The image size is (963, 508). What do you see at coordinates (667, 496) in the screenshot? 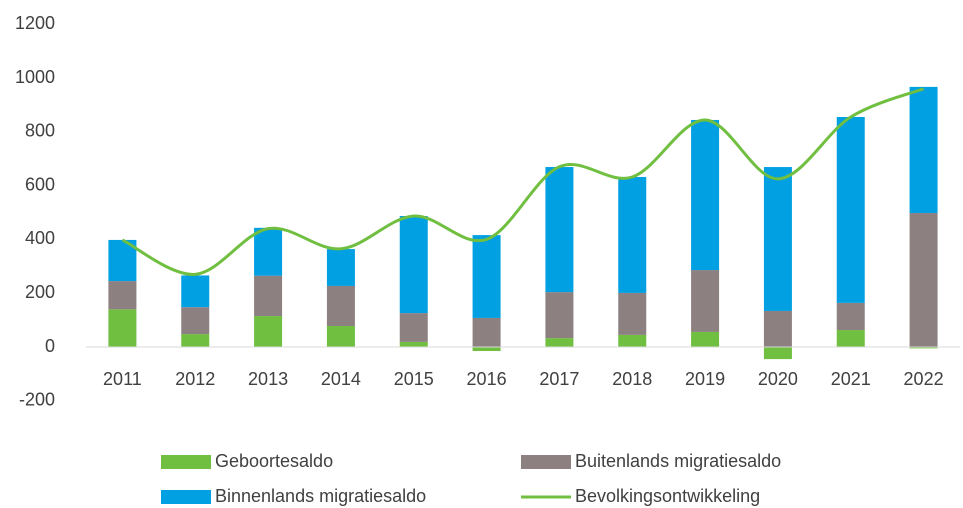
I see `legend-label: Bevolkingsontwikkeling` at bounding box center [667, 496].